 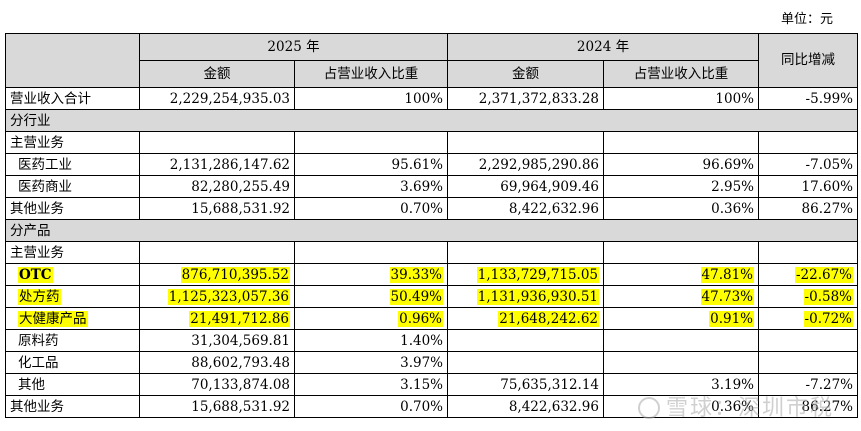 I want to click on ratio-2024: 47.81%, so click(x=681, y=274).